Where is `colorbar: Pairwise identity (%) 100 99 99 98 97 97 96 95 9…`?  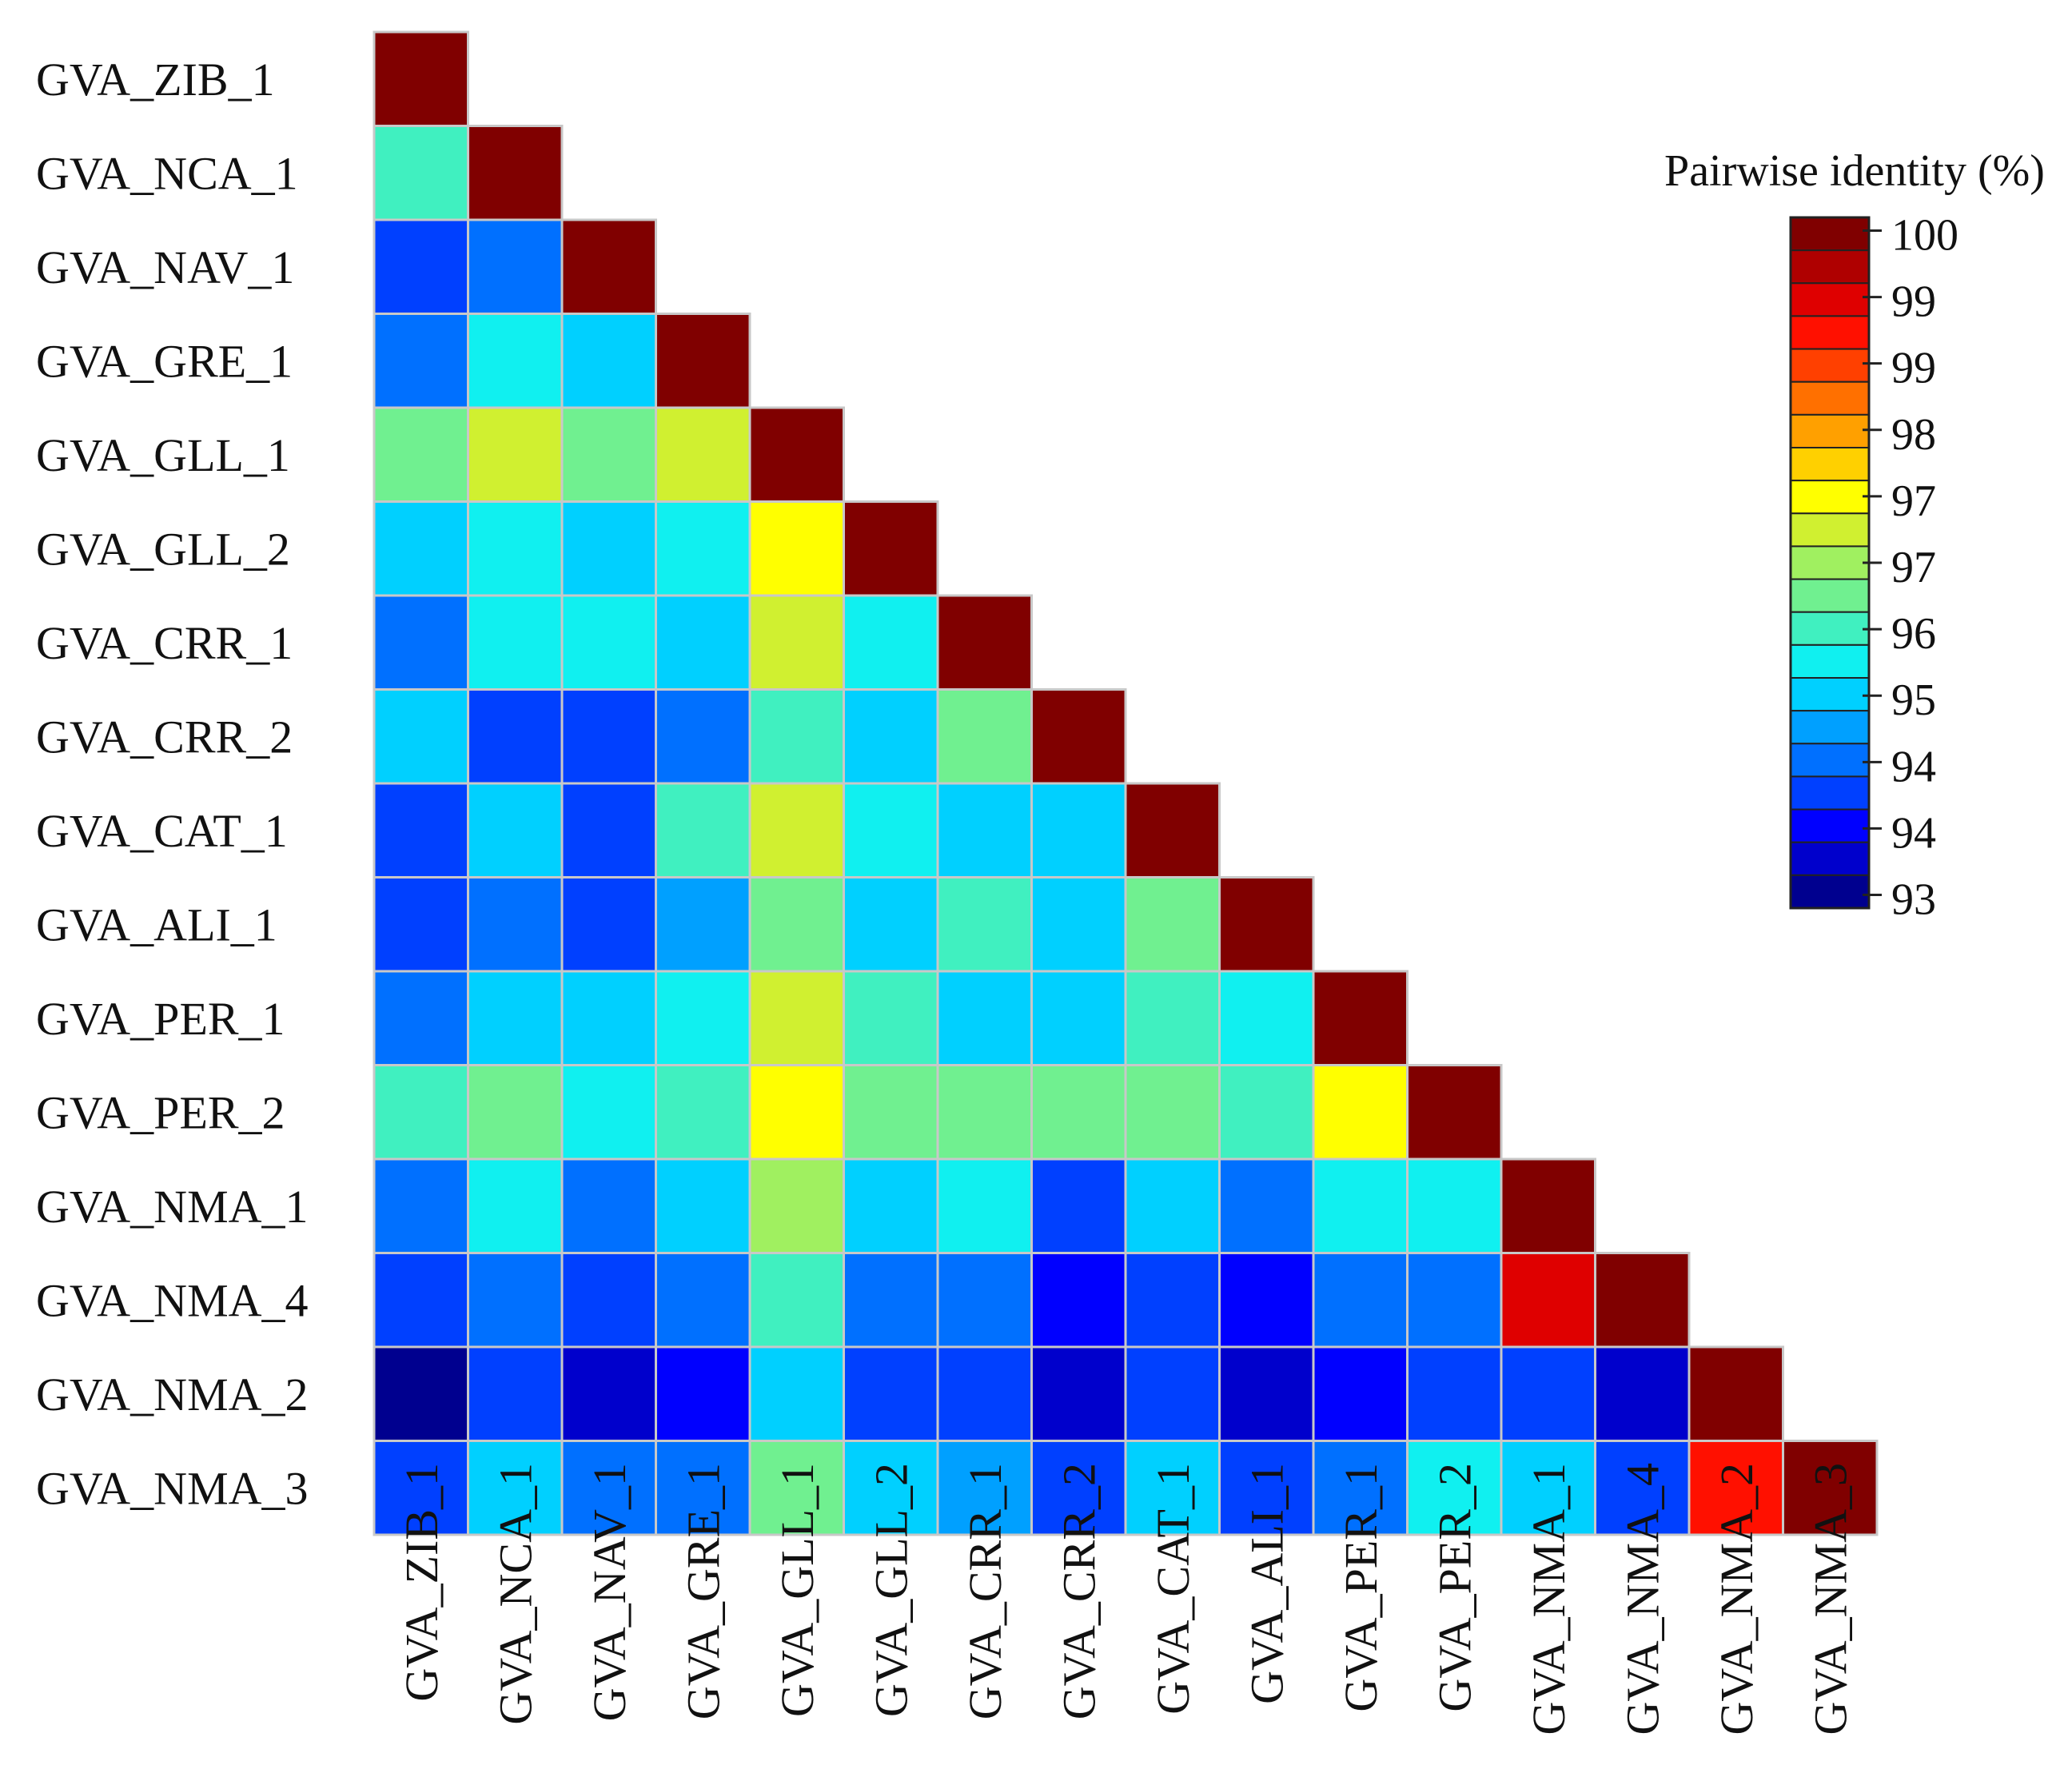 colorbar: Pairwise identity (%) 100 99 99 98 97 97 96 95 9… is located at coordinates (1854, 535).